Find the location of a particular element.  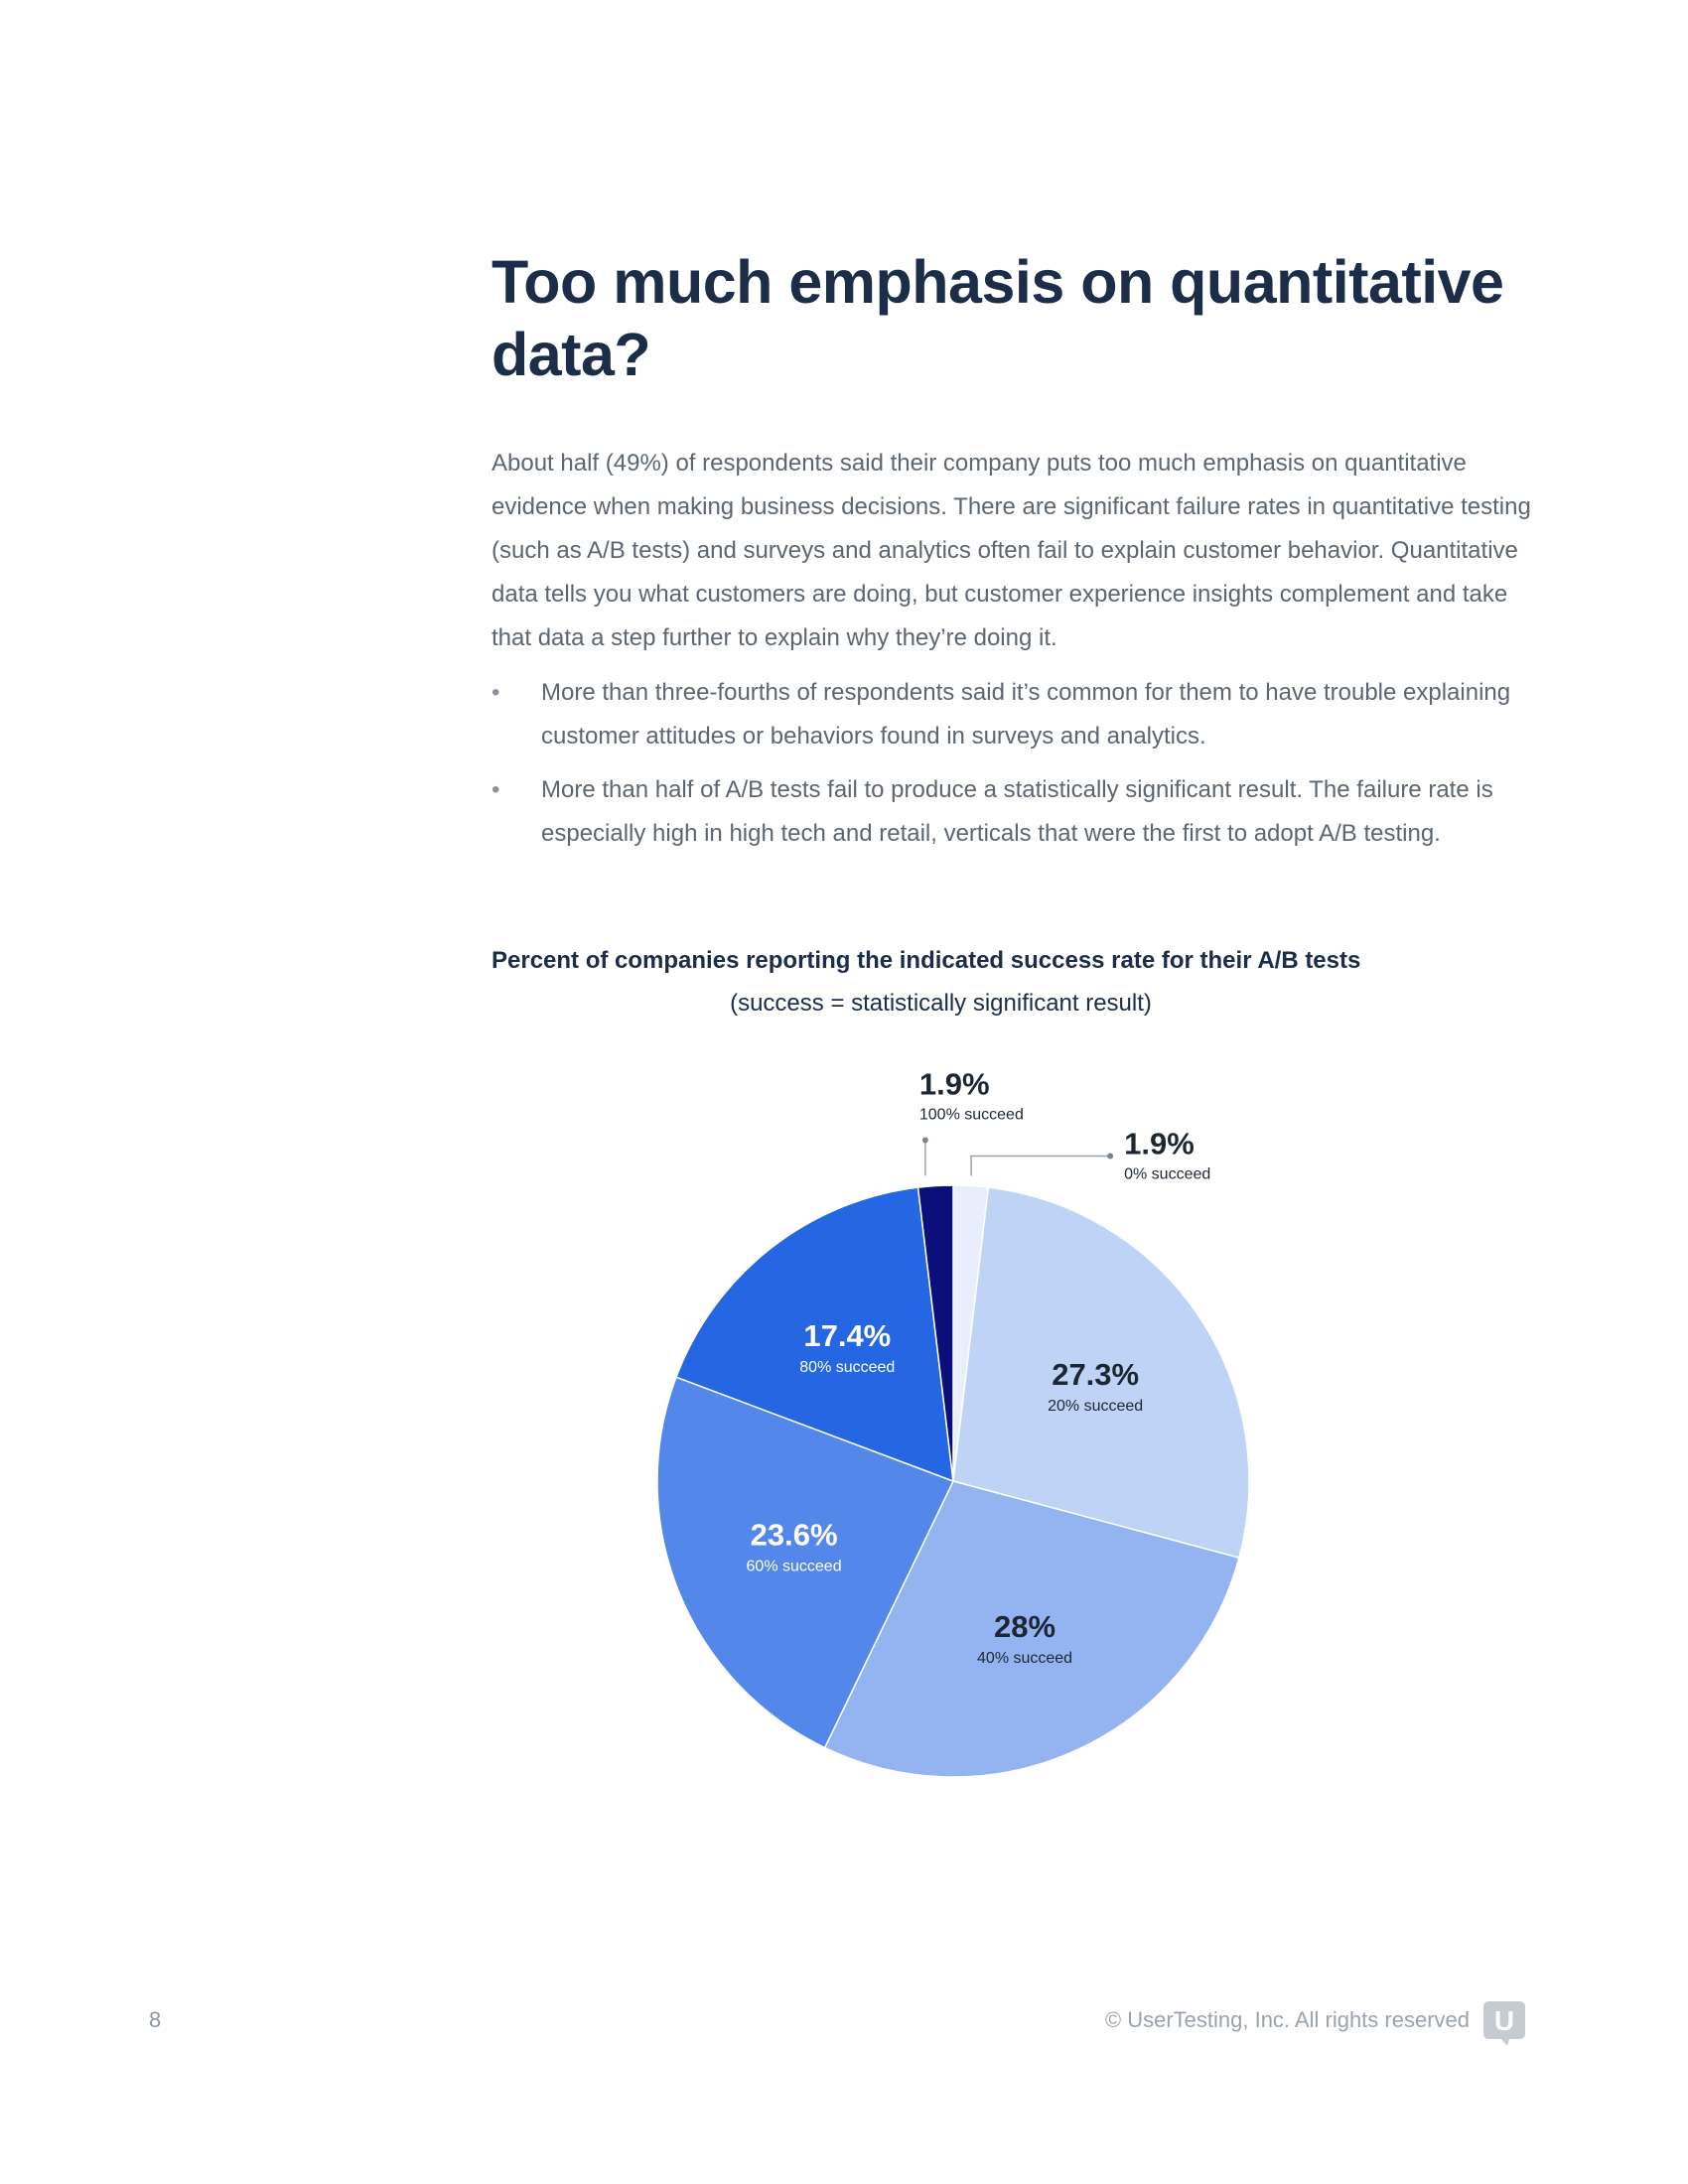

pie-slice-100-succeed is located at coordinates (935, 1333).